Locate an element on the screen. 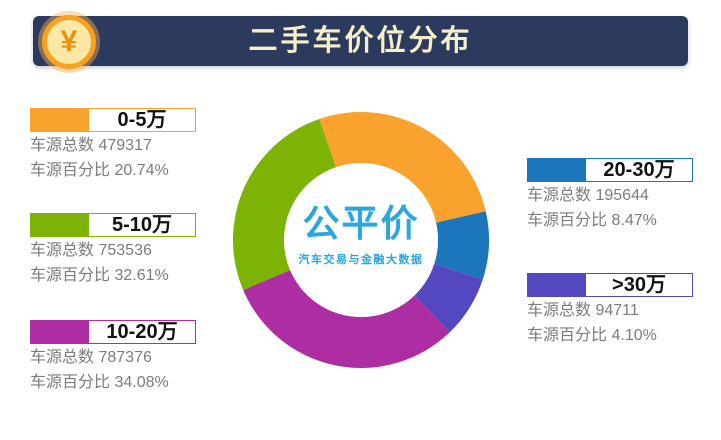  percent-line: 车源百分比 20.74% is located at coordinates (113, 170).